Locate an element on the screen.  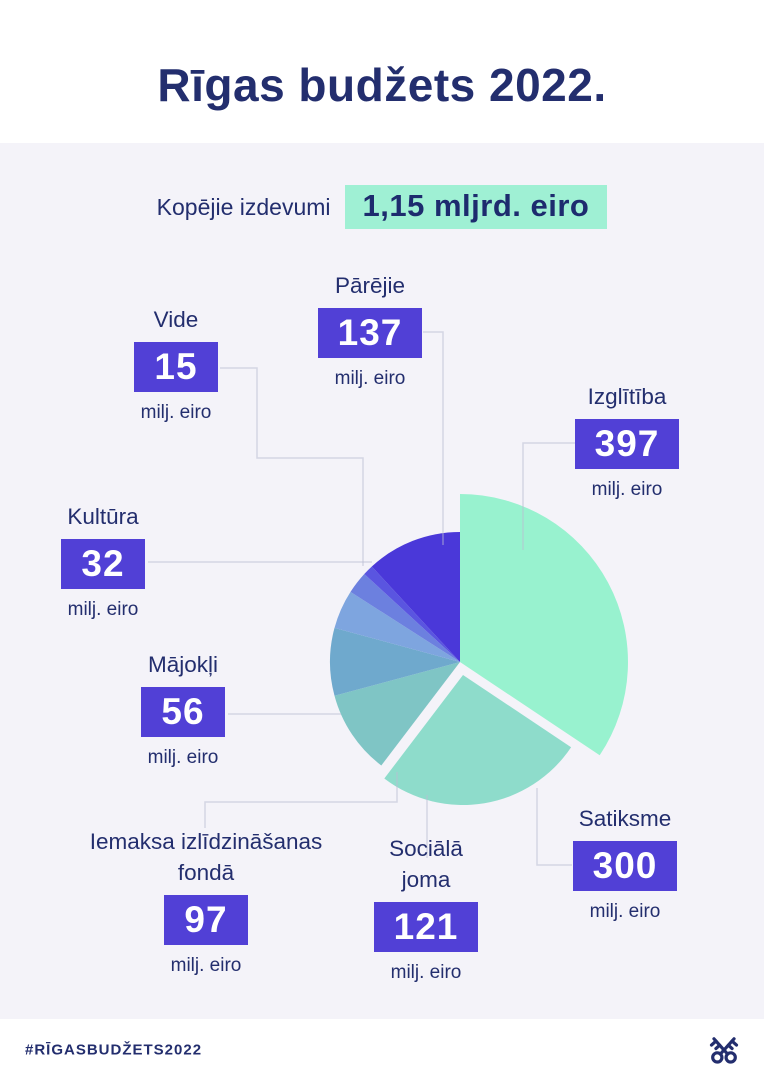
pie-slice-izgl-t-ba is located at coordinates (544, 625).